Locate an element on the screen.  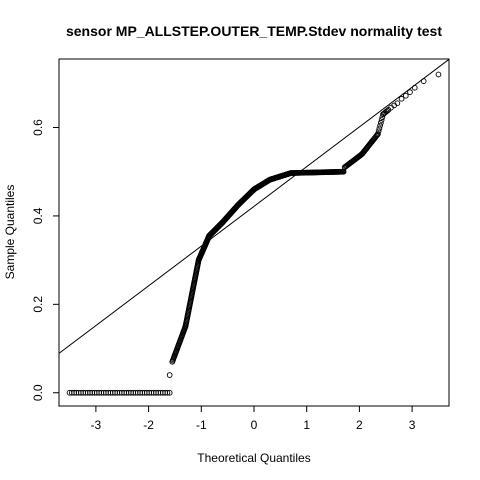
x-tick-label: -1 is located at coordinates (201, 425).